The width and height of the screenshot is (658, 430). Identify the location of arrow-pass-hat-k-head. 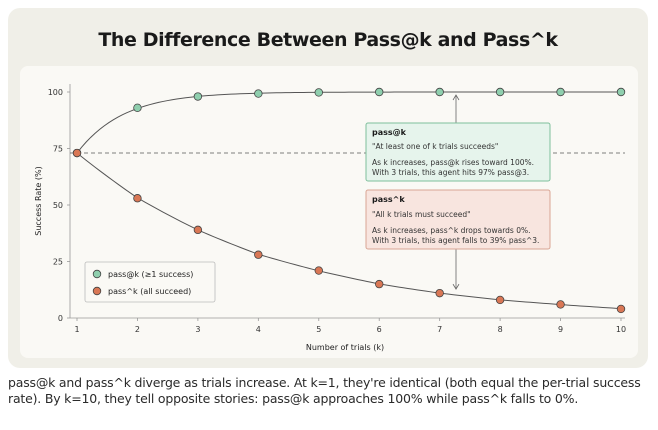
(456, 286).